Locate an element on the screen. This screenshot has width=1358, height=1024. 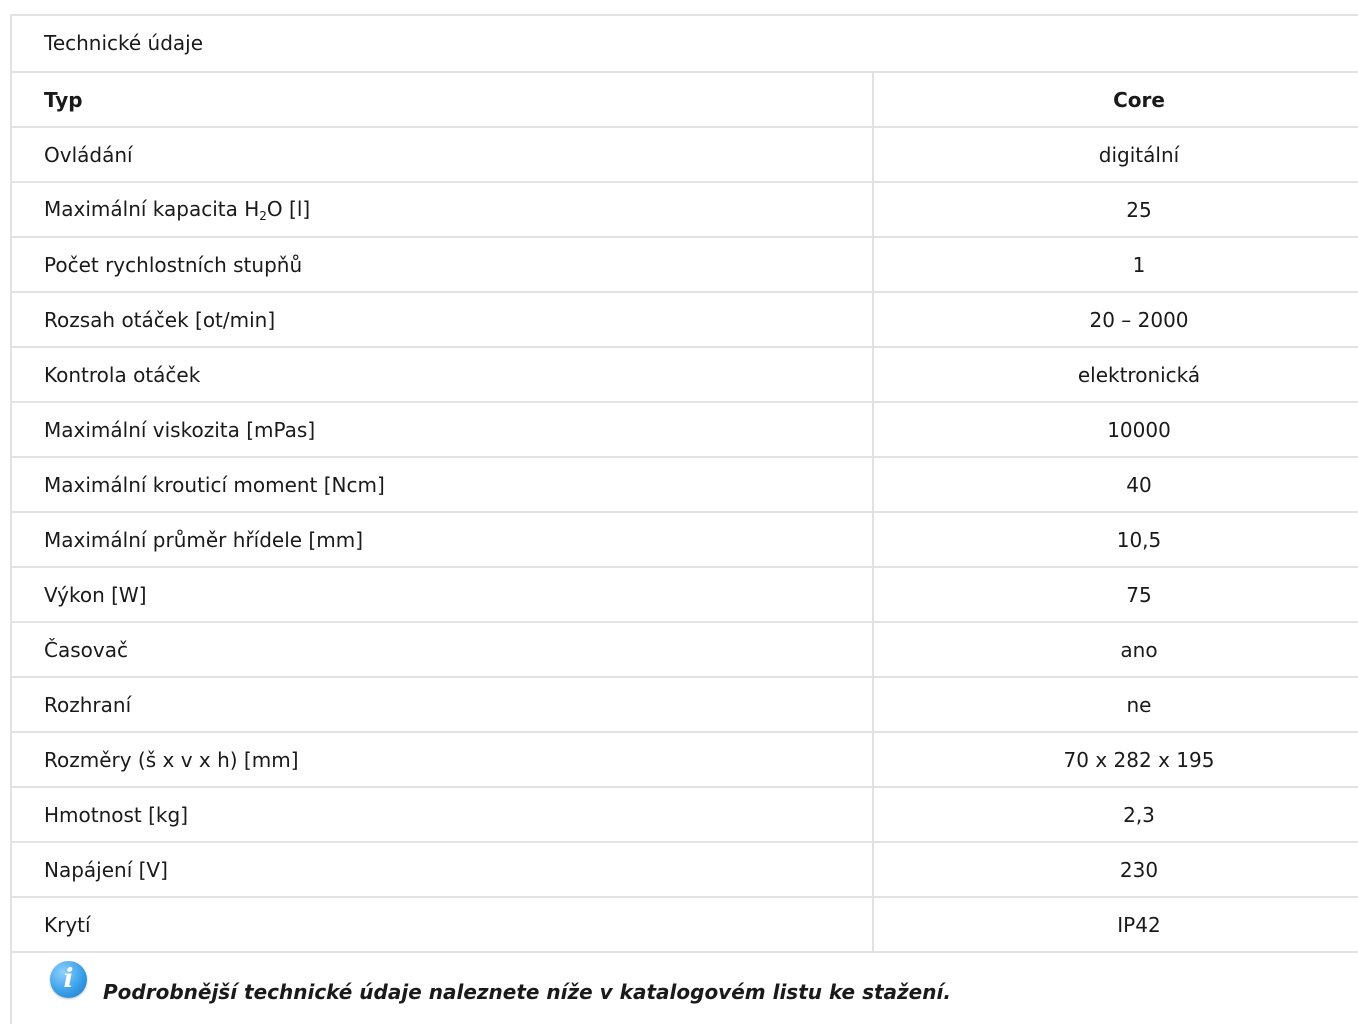
row-value-text: 20 – 2000 is located at coordinates (1139, 319).